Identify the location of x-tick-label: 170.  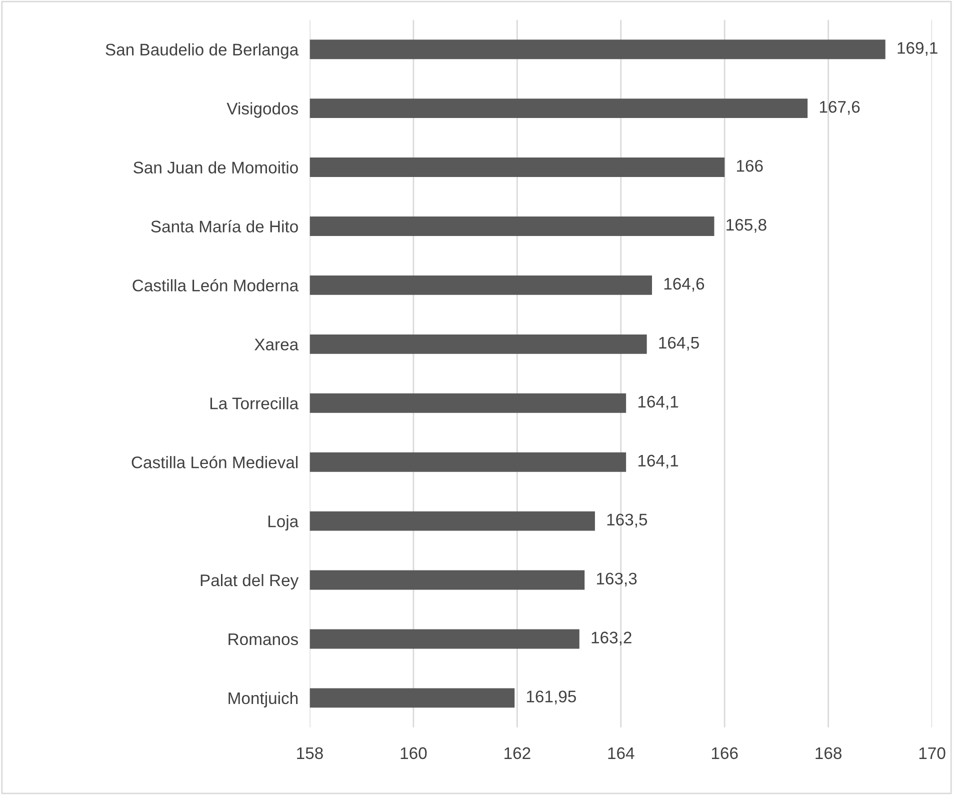
(932, 753).